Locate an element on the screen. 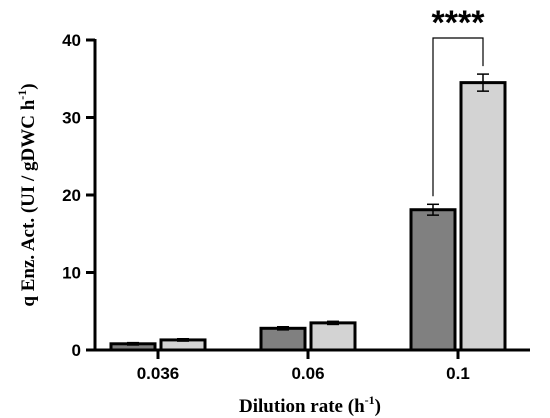 This screenshot has width=550, height=418. significance-bracket is located at coordinates (458, 117).